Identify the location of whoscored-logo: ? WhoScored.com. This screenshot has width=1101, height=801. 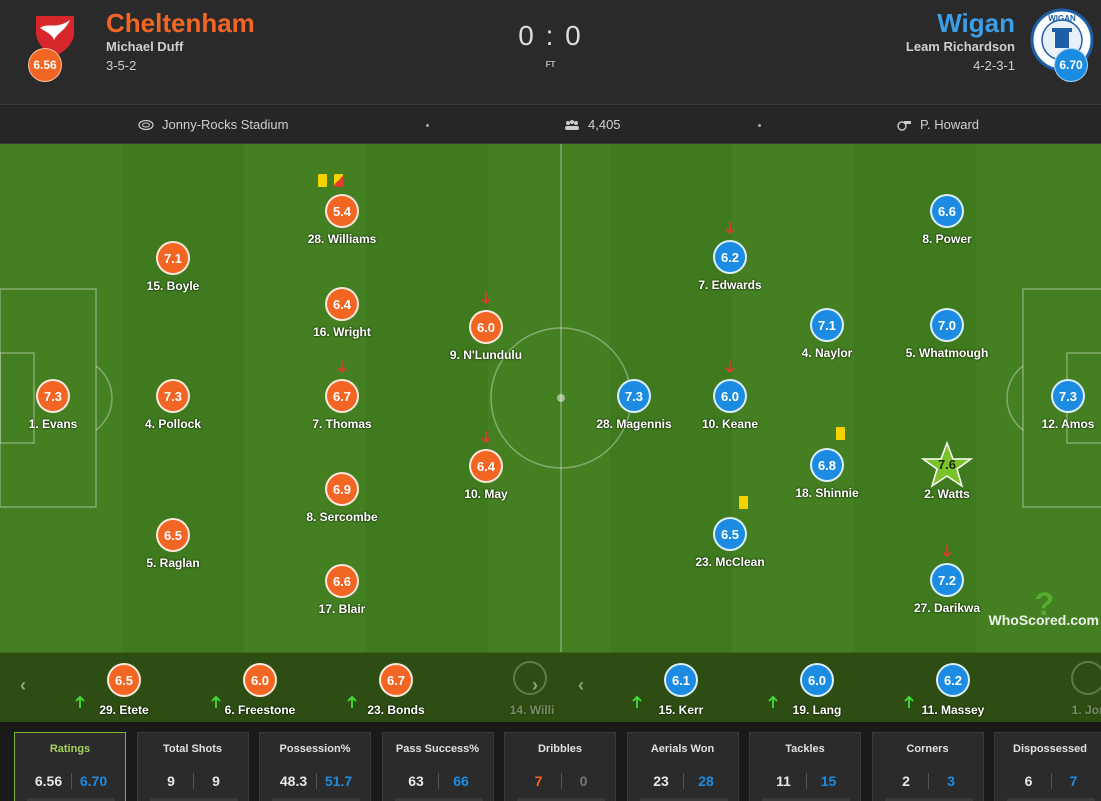
(1044, 607).